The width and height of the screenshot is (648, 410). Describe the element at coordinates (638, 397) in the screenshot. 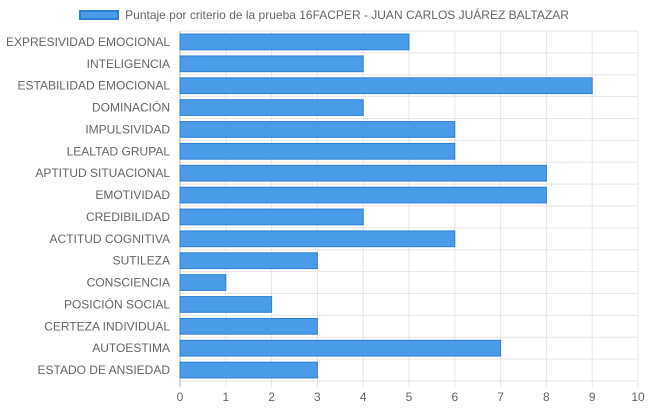

I see `x-tick-label: 10` at that location.